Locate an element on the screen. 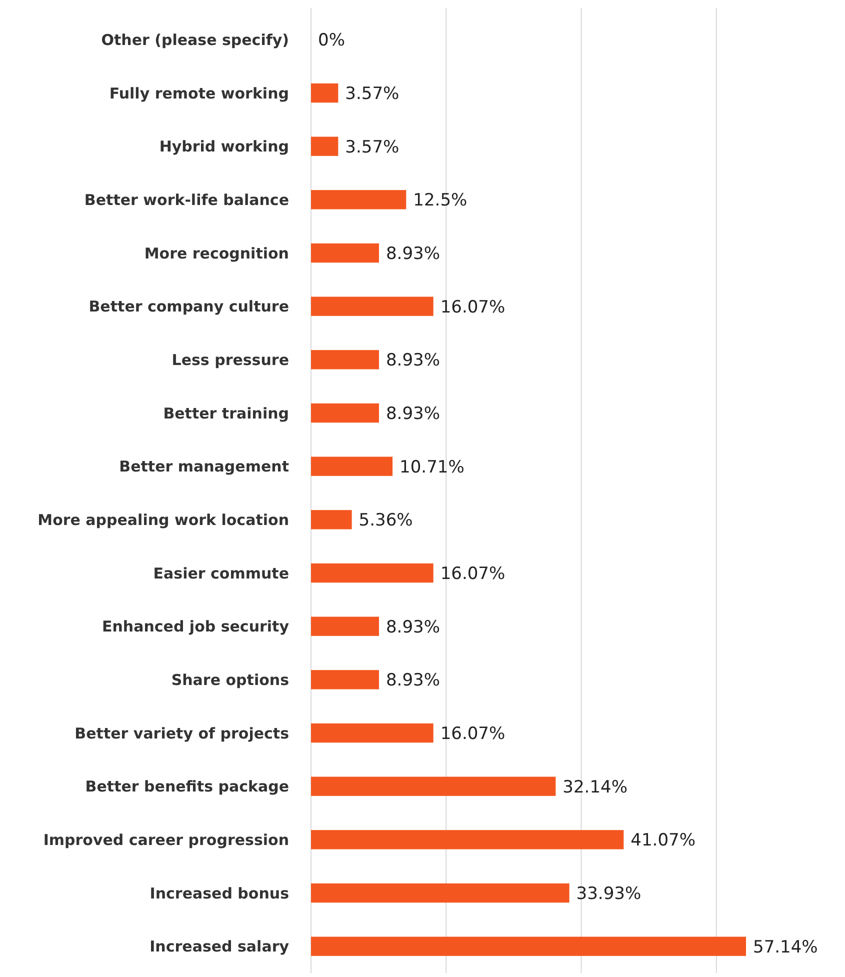 The width and height of the screenshot is (845, 977). y-tick-label: Other (please specify) is located at coordinates (195, 39).